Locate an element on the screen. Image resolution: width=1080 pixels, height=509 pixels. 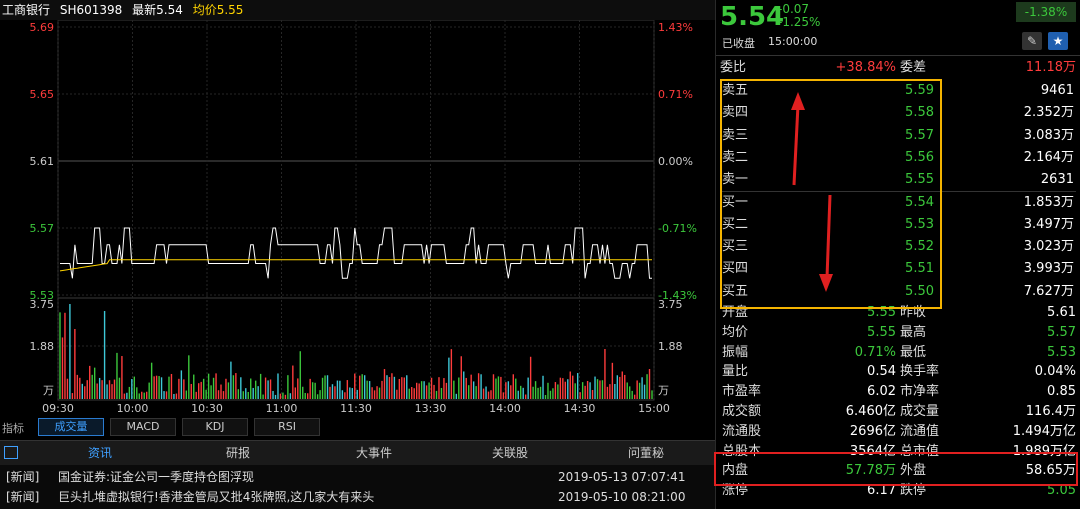
news-tag: [新闻] is located at coordinates (23, 477).